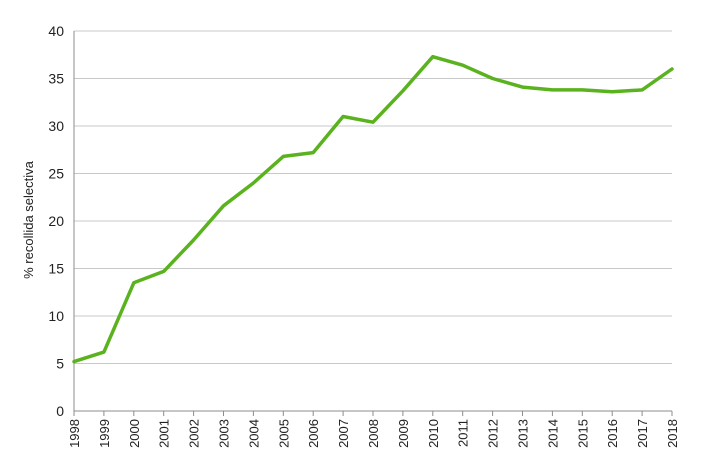 Image resolution: width=720 pixels, height=461 pixels. What do you see at coordinates (56, 269) in the screenshot?
I see `y-tick-label: 15` at bounding box center [56, 269].